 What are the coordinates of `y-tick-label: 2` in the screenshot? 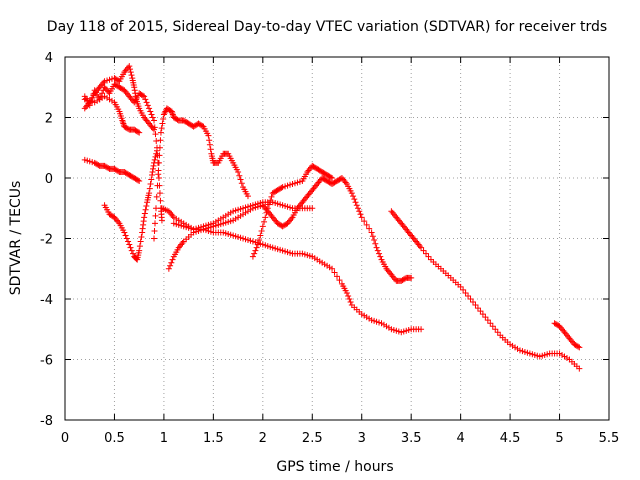 It's located at (49, 119).